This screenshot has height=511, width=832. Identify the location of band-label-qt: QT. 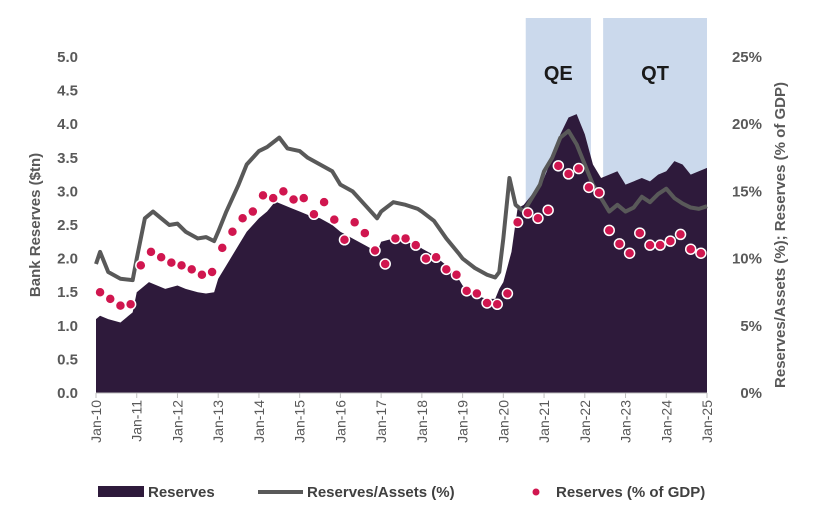
(655, 74).